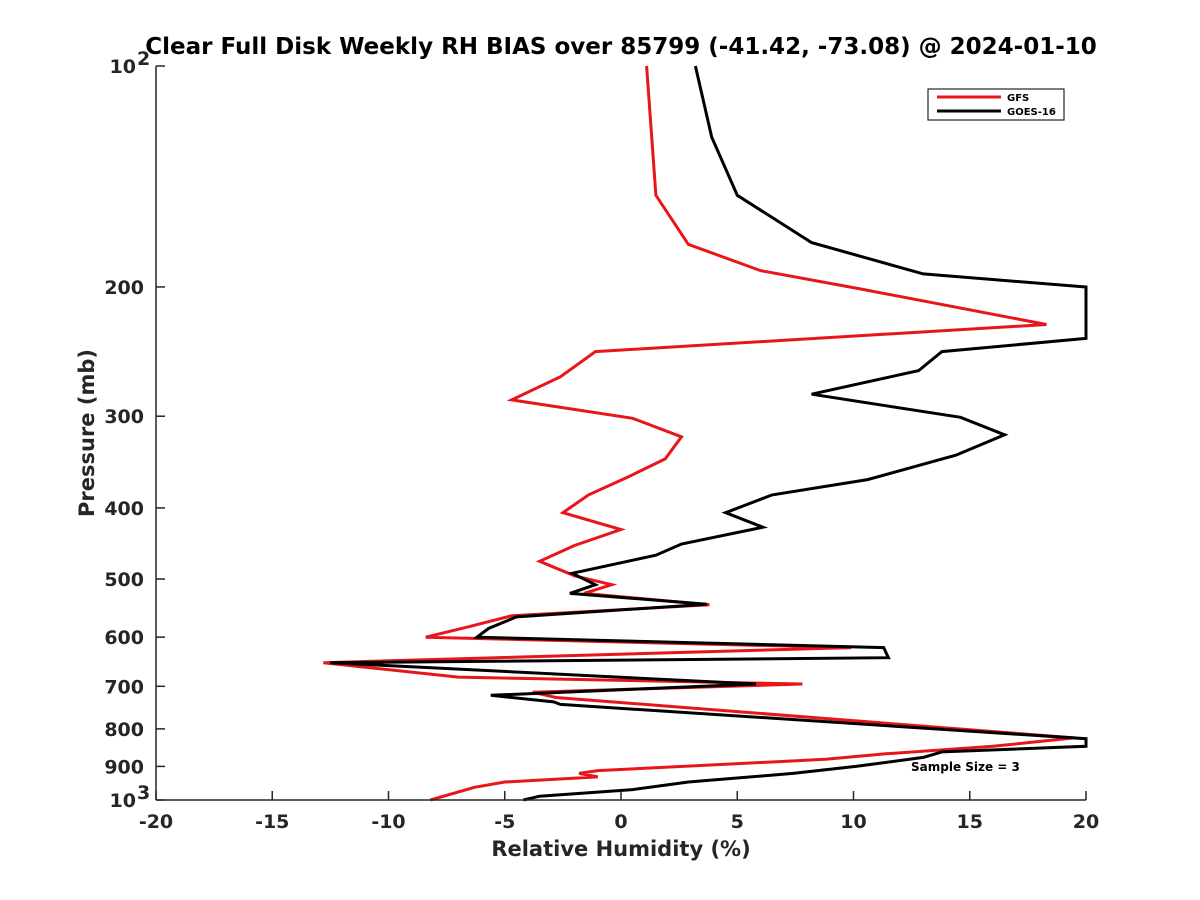  I want to click on y-tick-label: 200, so click(124, 288).